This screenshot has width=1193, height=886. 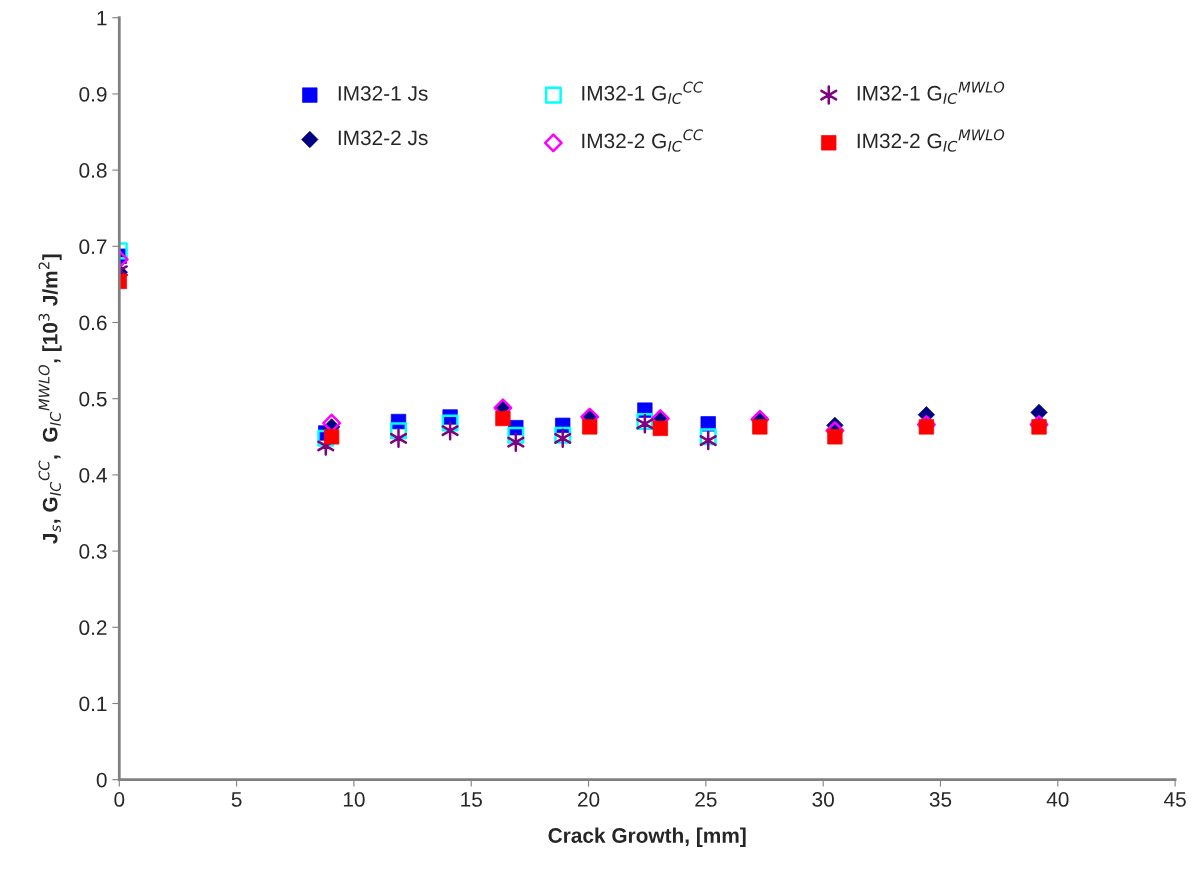 What do you see at coordinates (471, 799) in the screenshot?
I see `x-tick-label: 15` at bounding box center [471, 799].